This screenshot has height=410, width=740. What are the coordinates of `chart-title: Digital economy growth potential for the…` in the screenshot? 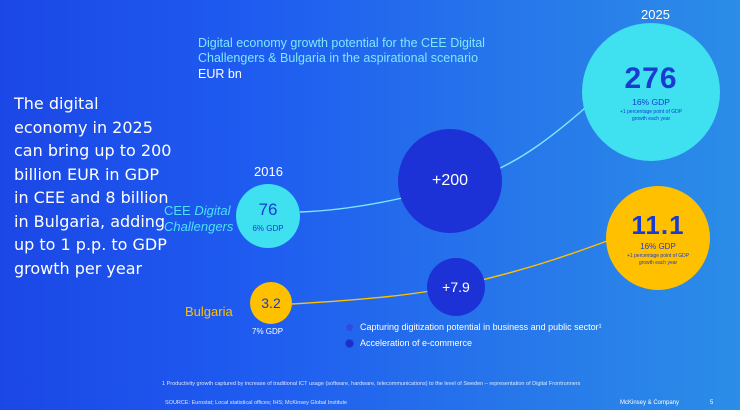 It's located at (341, 50).